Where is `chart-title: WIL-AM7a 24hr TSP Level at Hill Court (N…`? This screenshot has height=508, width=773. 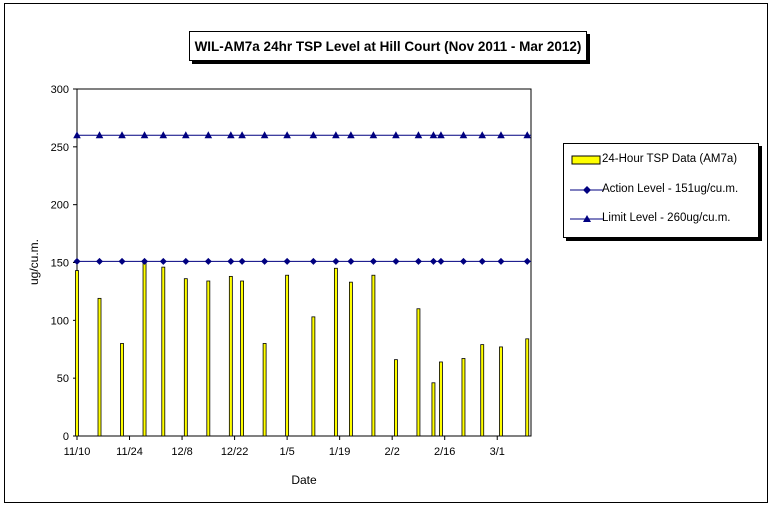 chart-title: WIL-AM7a 24hr TSP Level at Hill Court (N… is located at coordinates (388, 46).